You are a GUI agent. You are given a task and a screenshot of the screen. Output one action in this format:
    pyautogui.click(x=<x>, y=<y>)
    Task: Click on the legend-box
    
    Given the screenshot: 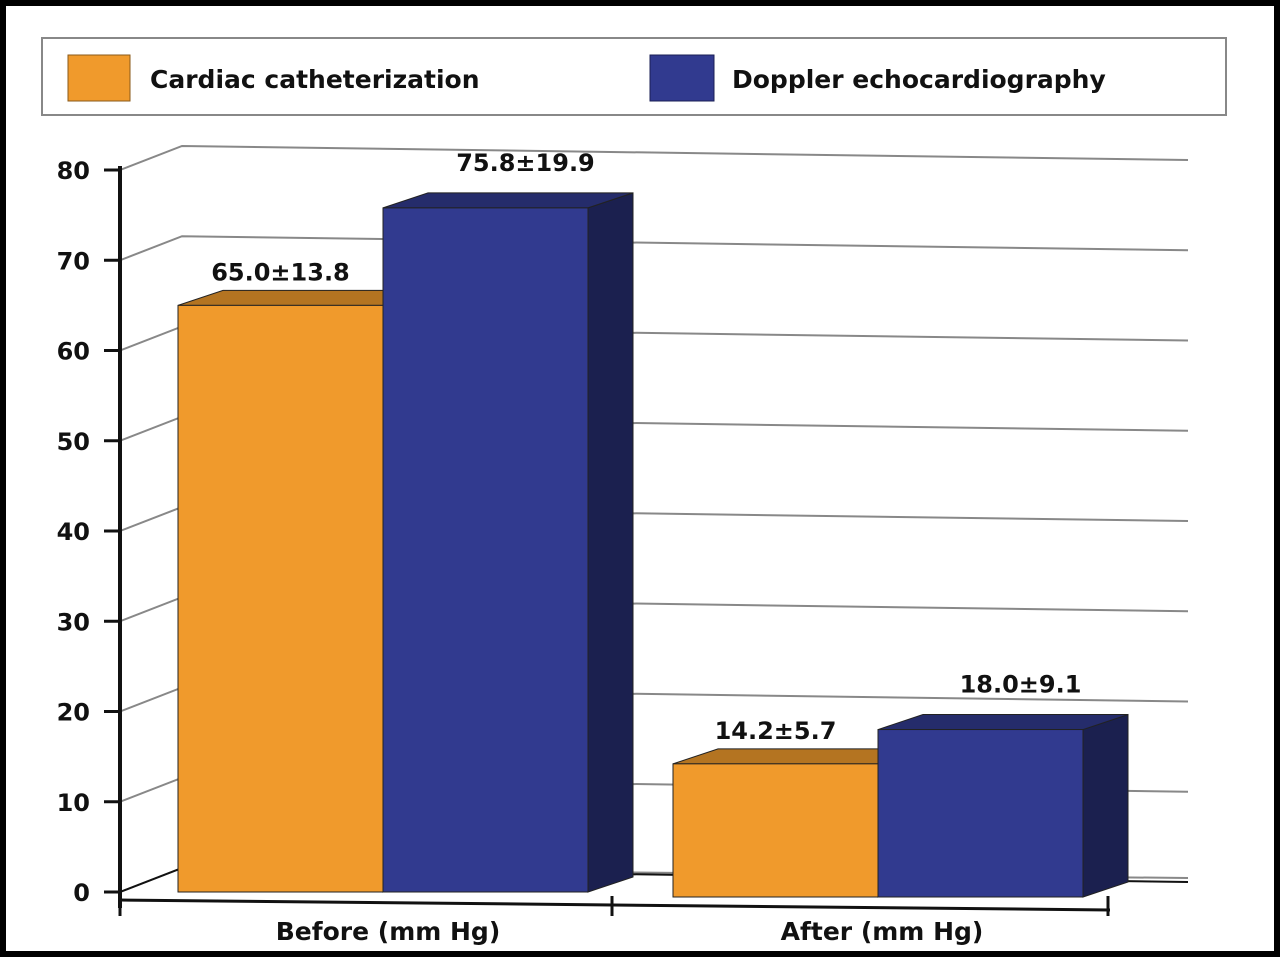 What is the action you would take?
    pyautogui.click(x=634, y=76)
    